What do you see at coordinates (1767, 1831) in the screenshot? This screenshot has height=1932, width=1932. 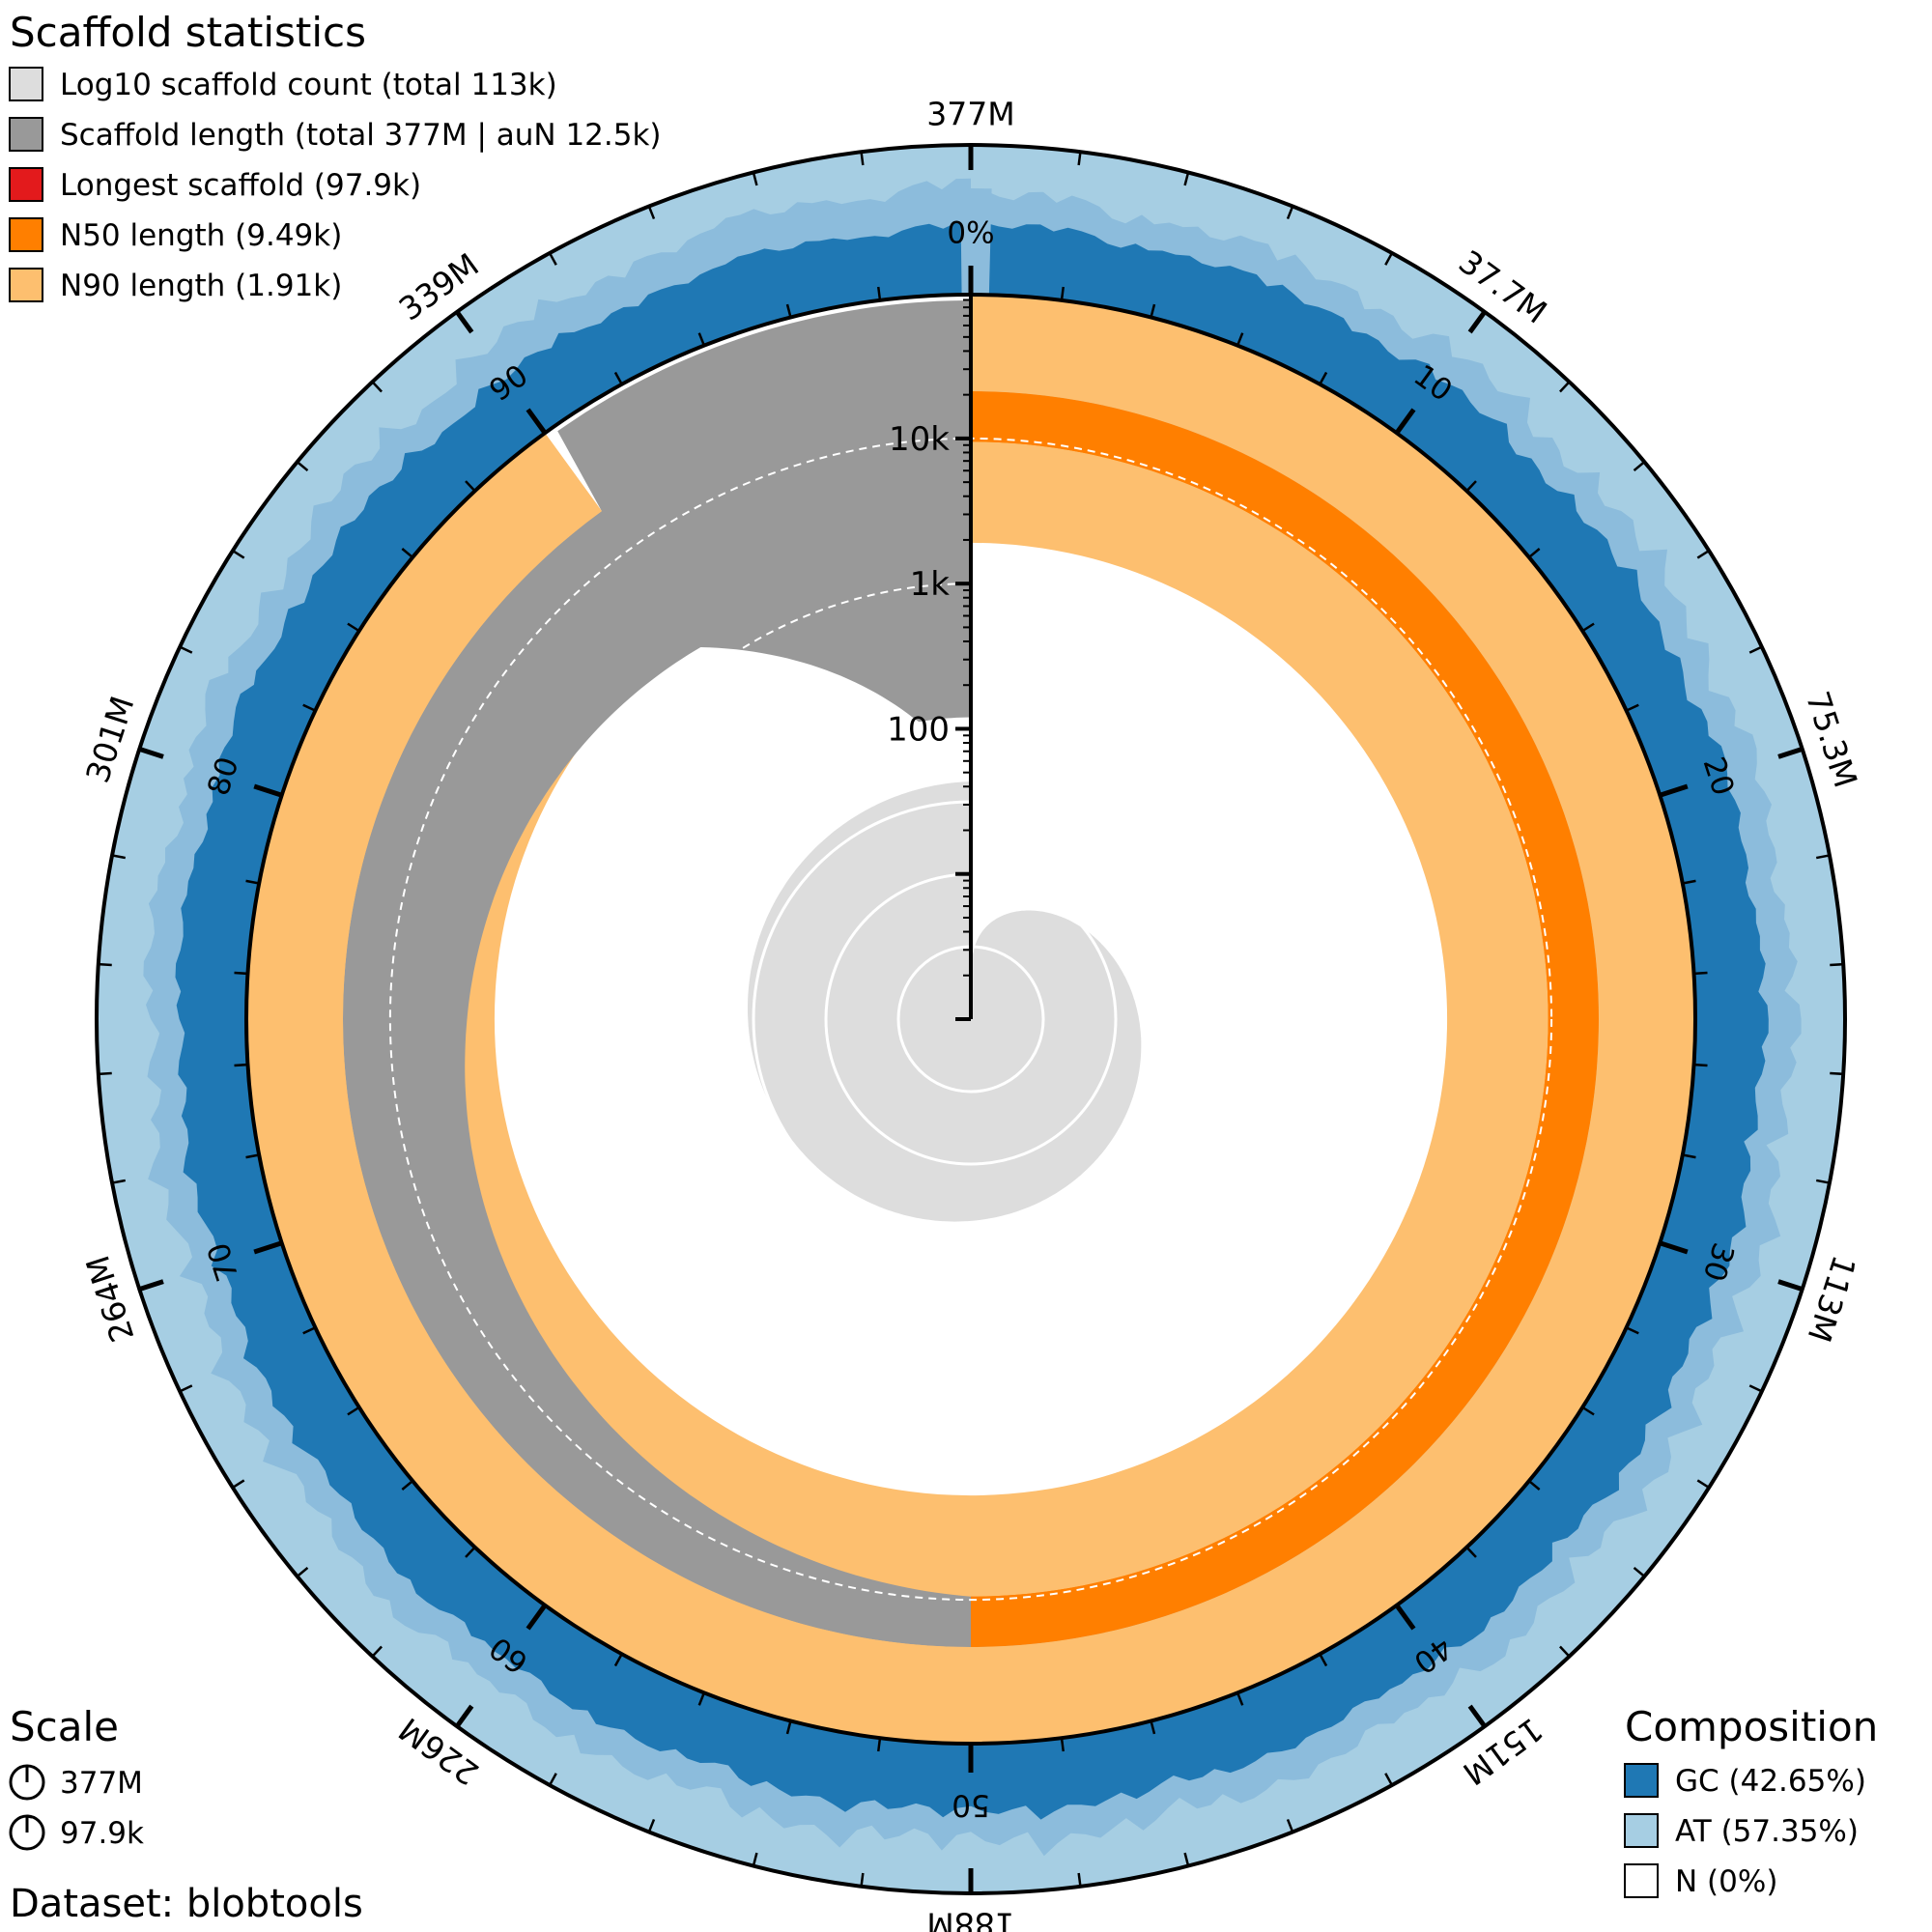 I see `composition-label: AT (57.35%)` at bounding box center [1767, 1831].